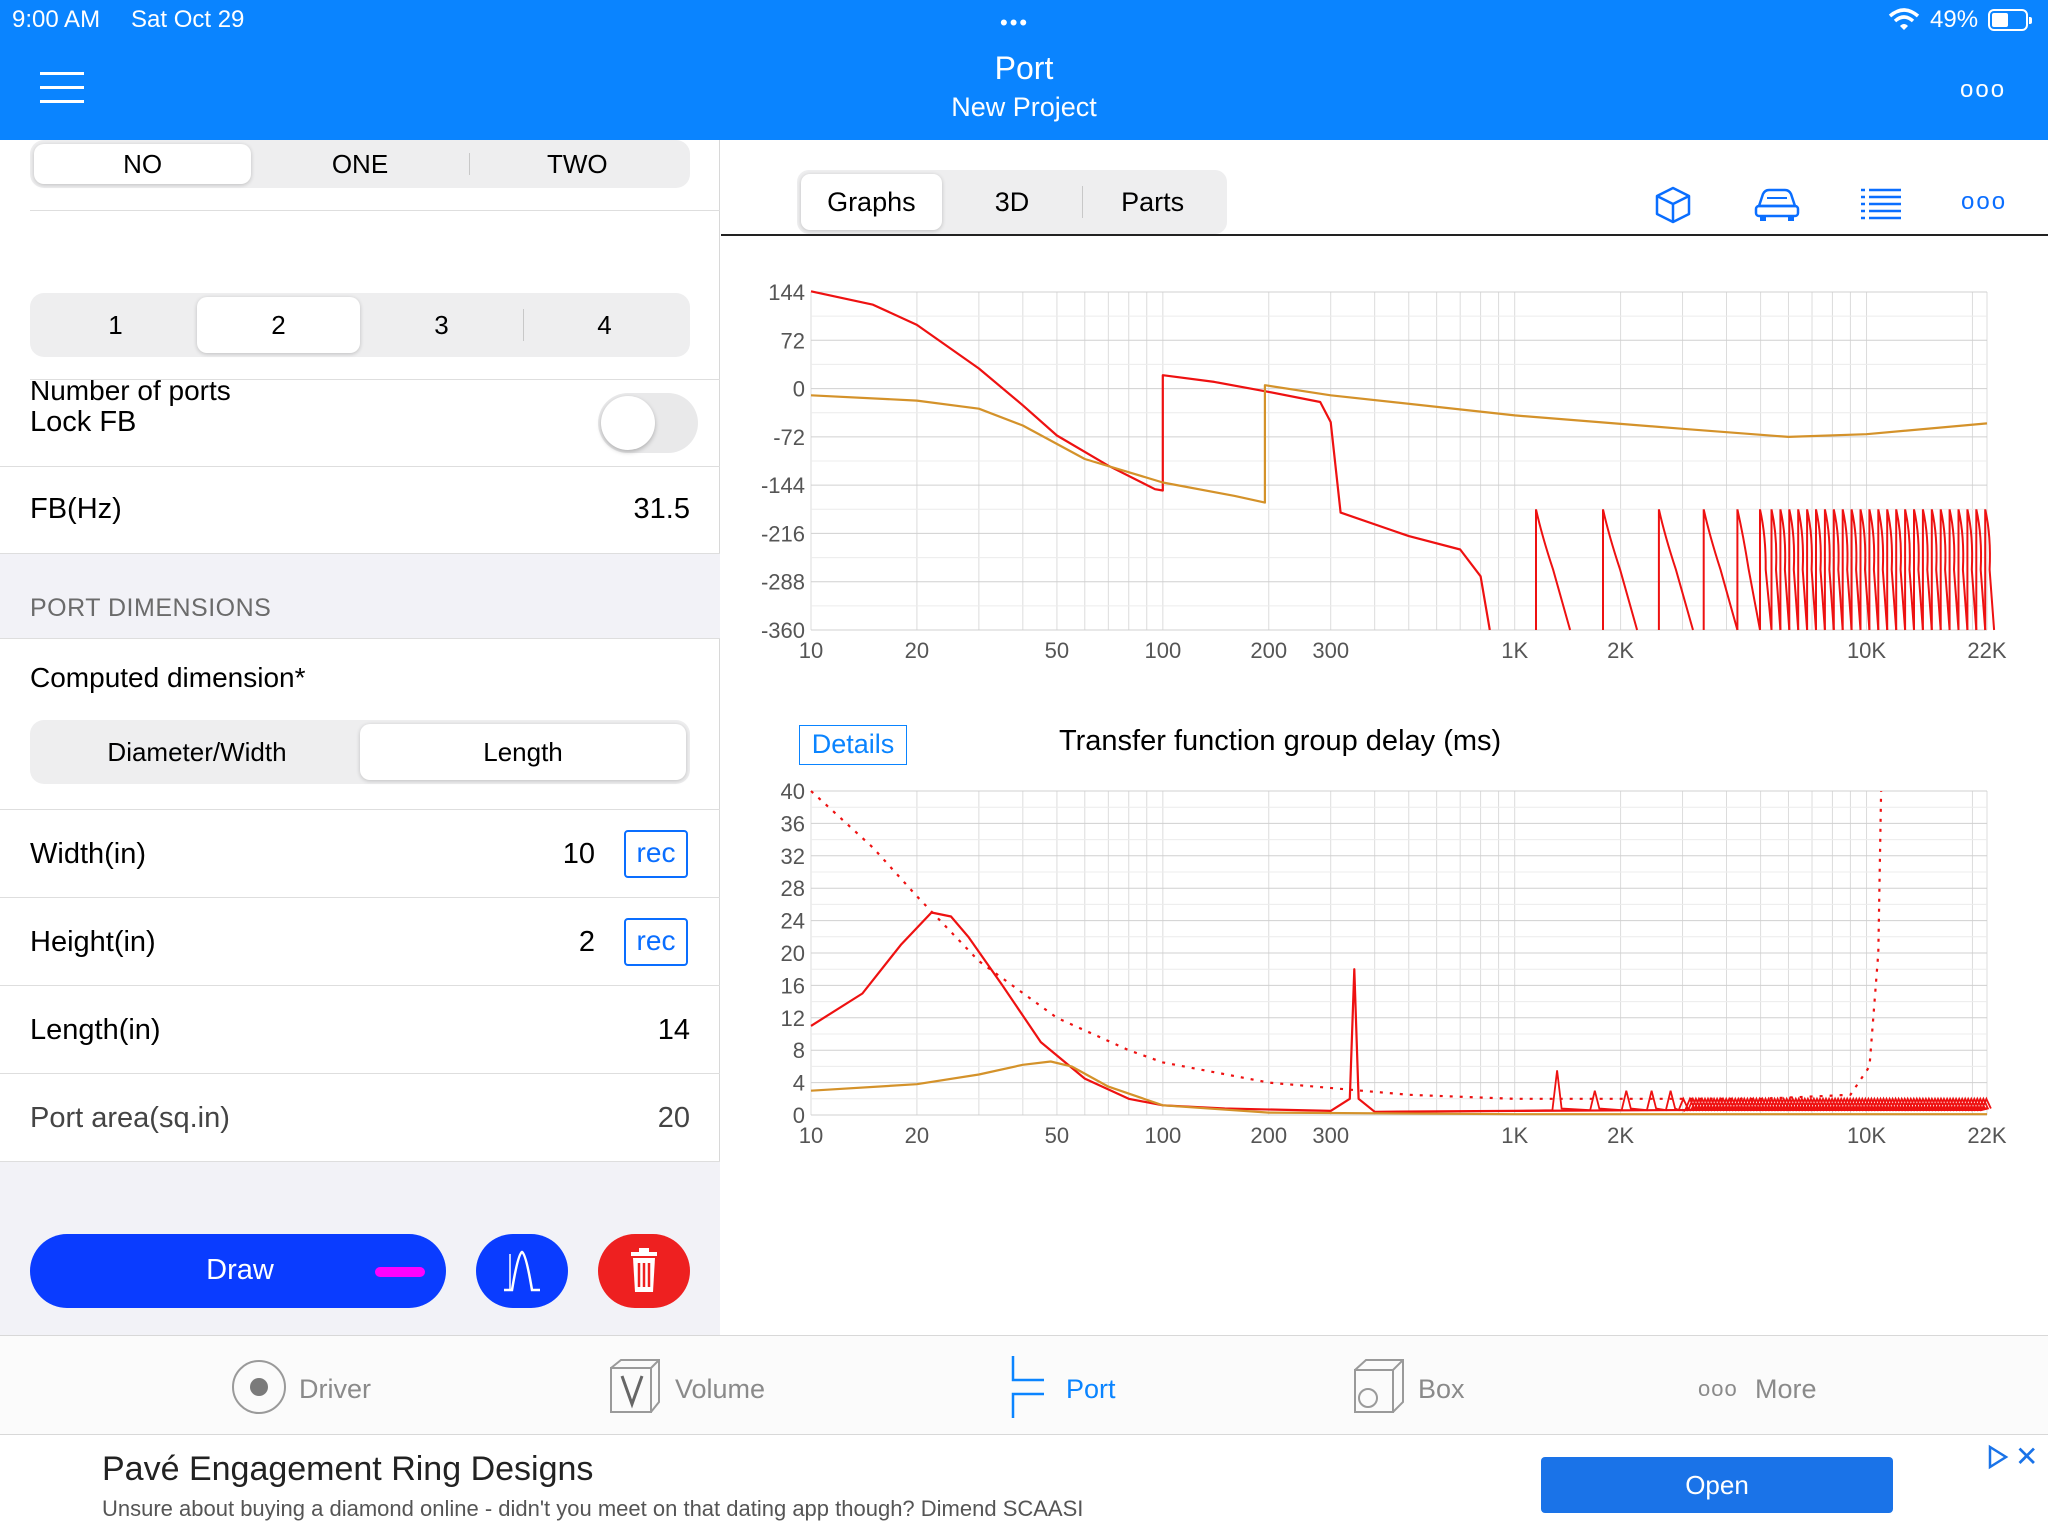 This screenshot has height=1536, width=2048. Describe the element at coordinates (578, 854) in the screenshot. I see `width-value: 10` at that location.